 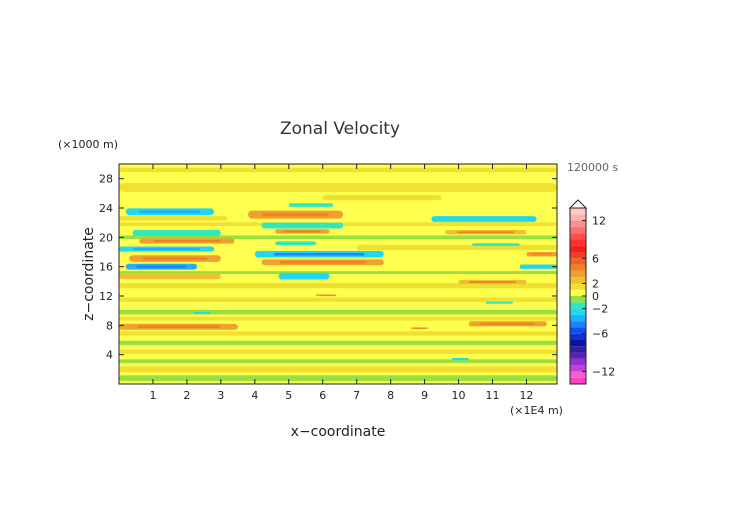 I want to click on x-unit-label: (×1E4 m), so click(x=536, y=410).